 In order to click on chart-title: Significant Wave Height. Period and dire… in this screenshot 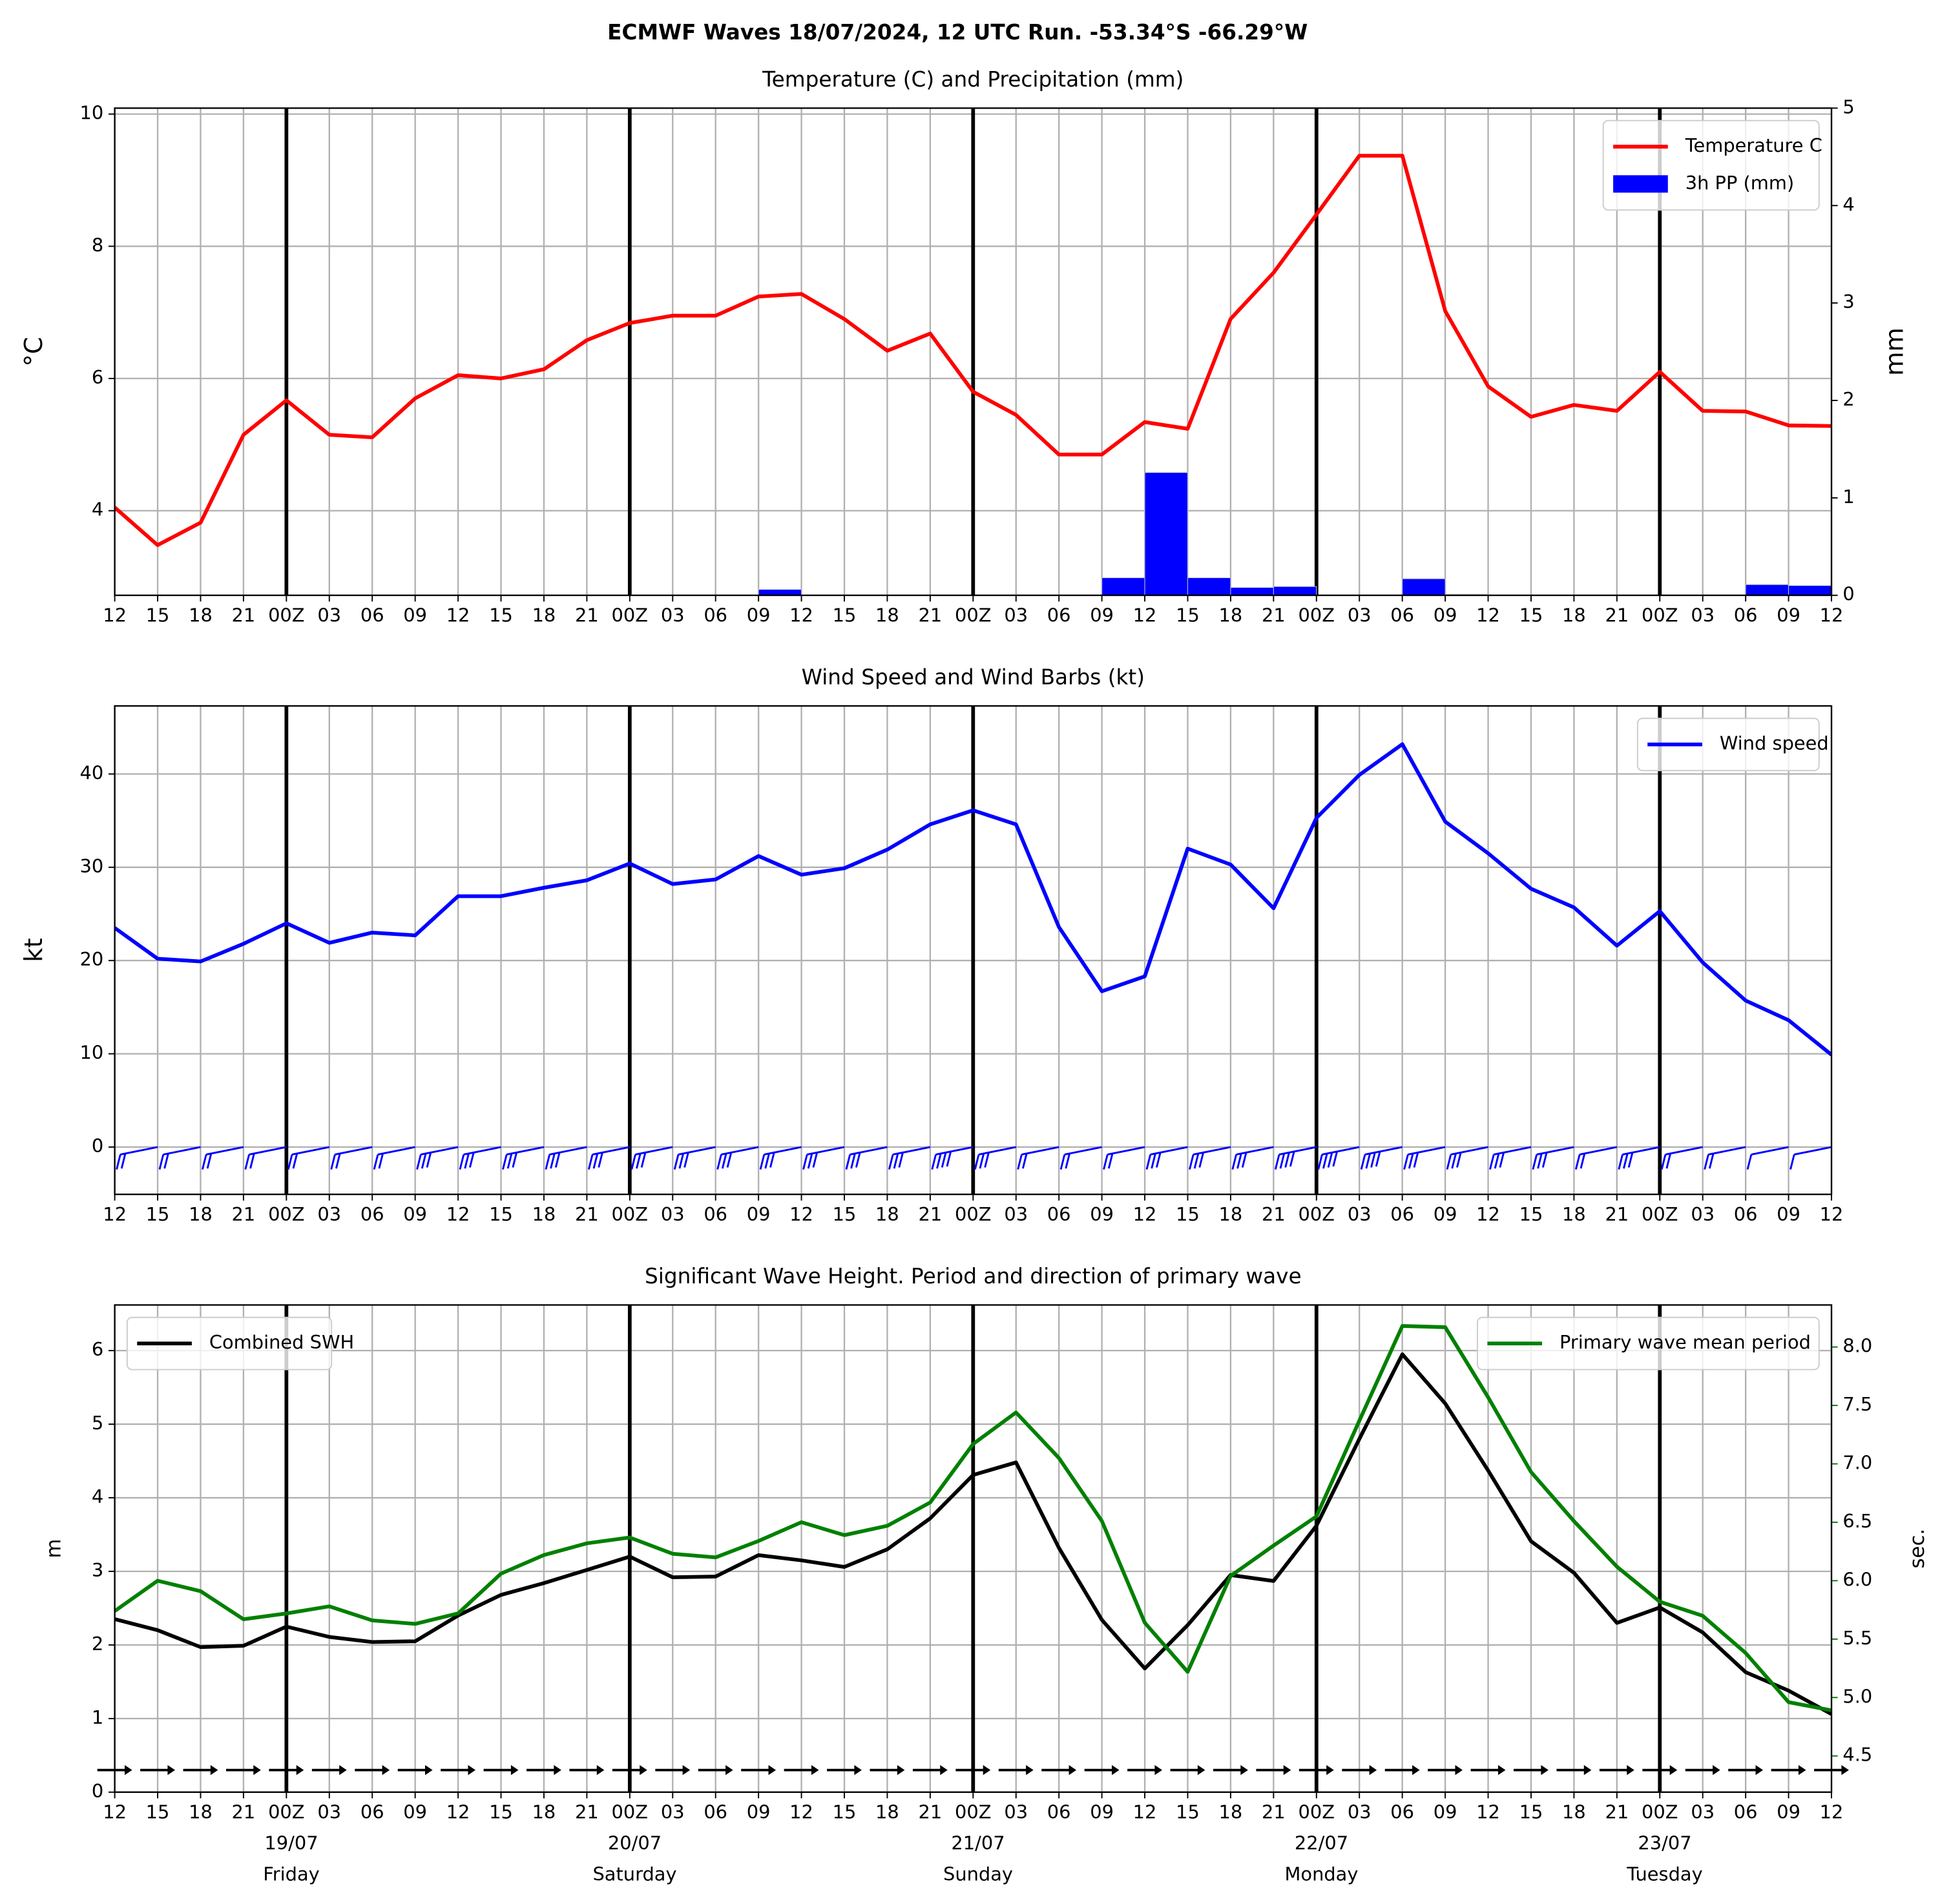, I will do `click(973, 1276)`.